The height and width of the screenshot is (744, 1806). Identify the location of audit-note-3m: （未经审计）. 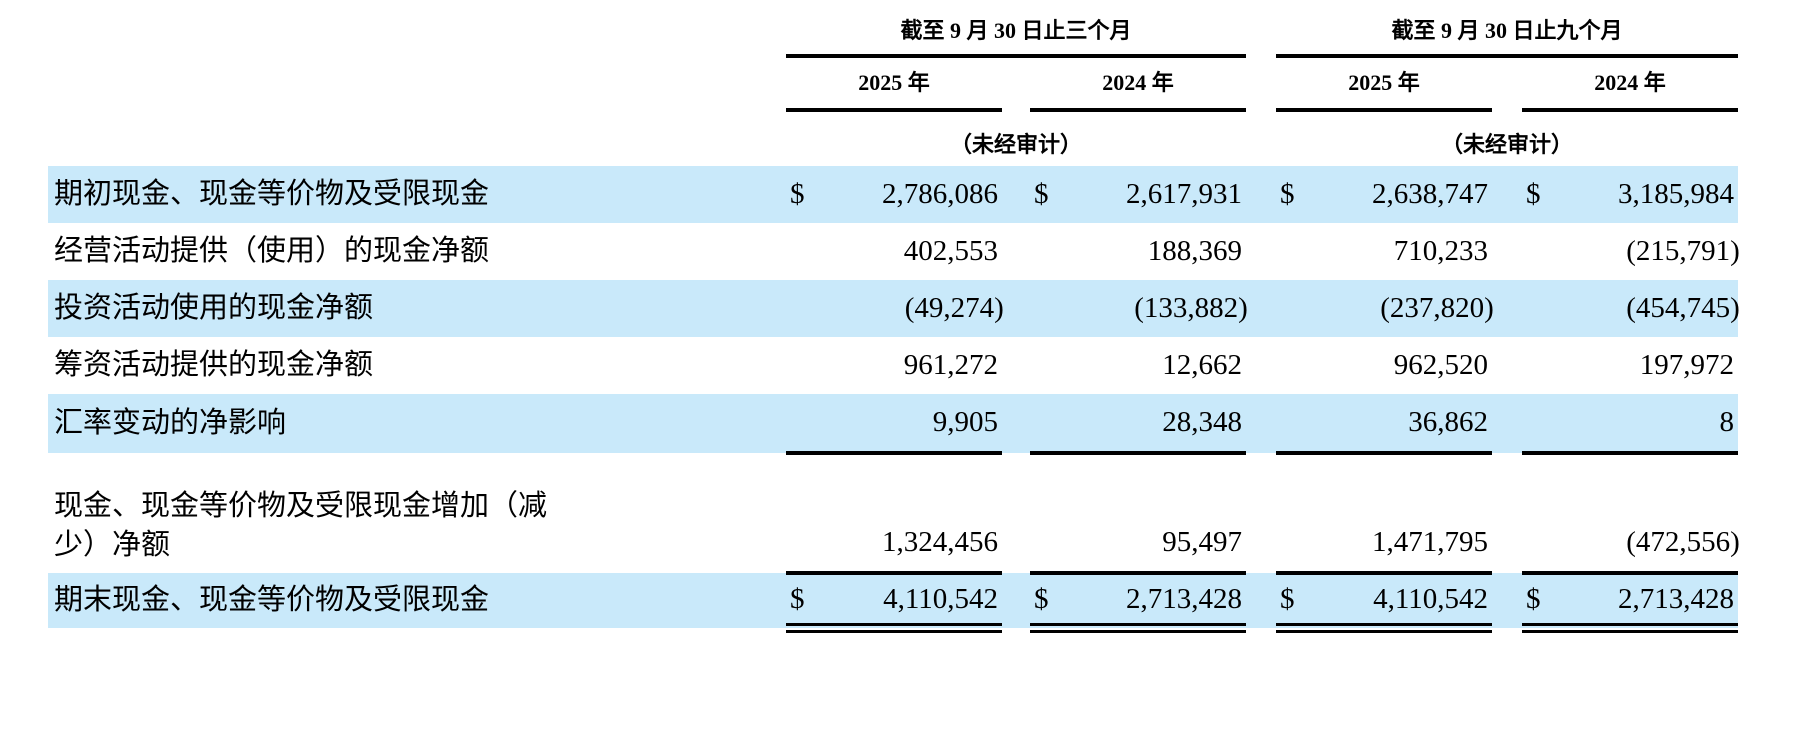
(1015, 144).